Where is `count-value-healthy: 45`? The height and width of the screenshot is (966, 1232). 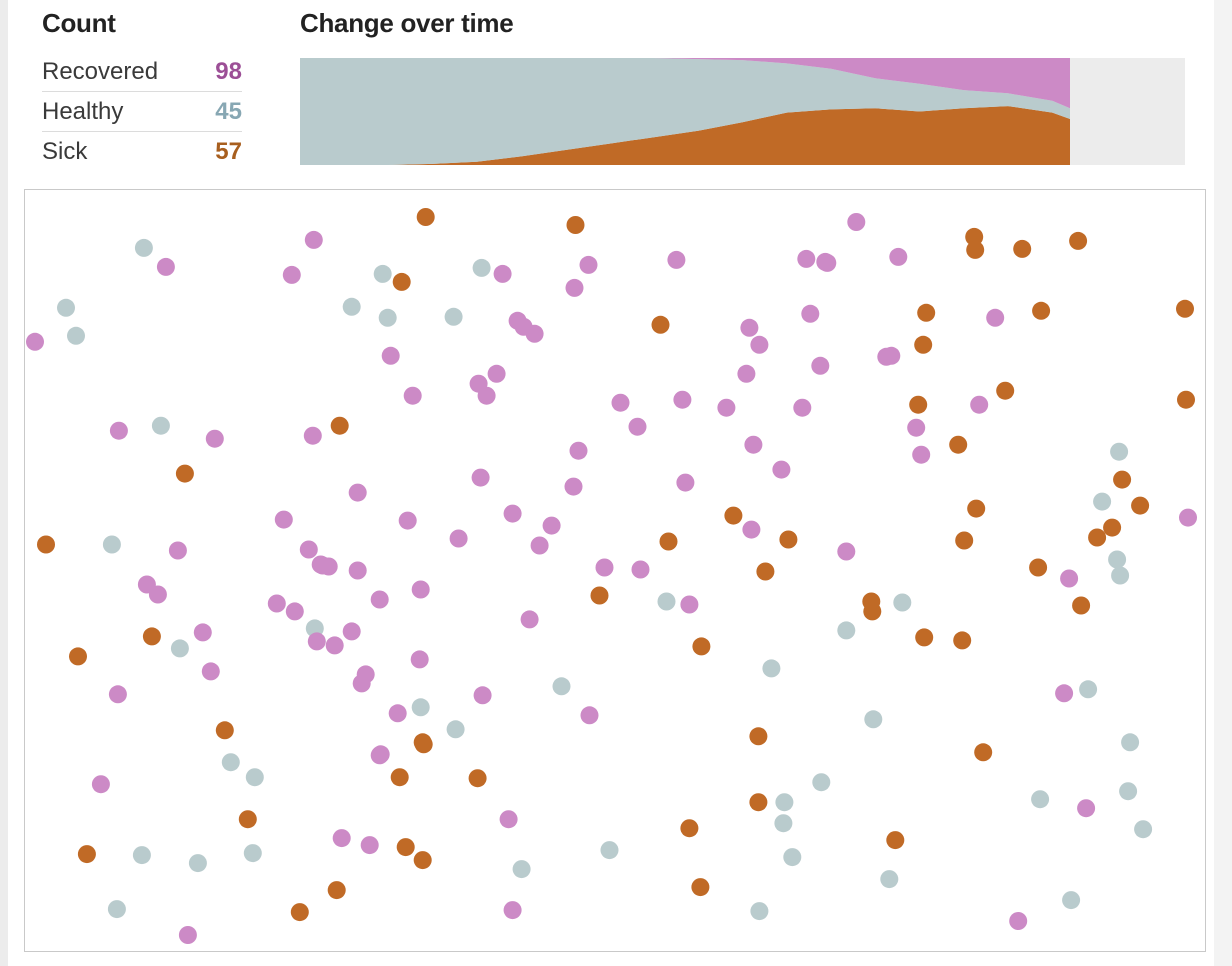 count-value-healthy: 45 is located at coordinates (228, 111).